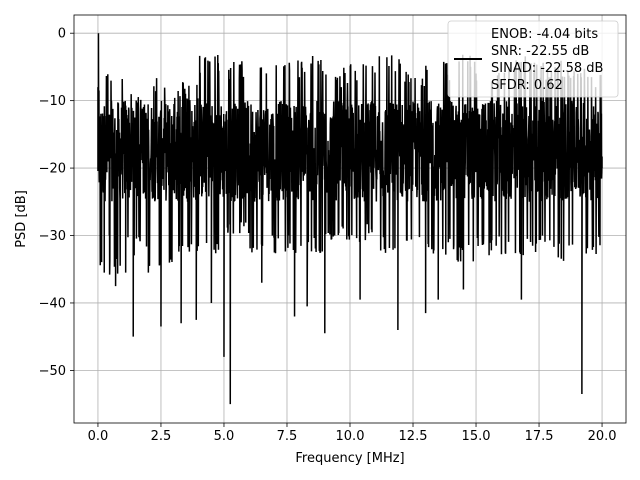 This screenshot has width=640, height=480. Describe the element at coordinates (56, 203) in the screenshot. I see `y-axis-ticks: 0 −10 −20 −30 −40 −50` at that location.